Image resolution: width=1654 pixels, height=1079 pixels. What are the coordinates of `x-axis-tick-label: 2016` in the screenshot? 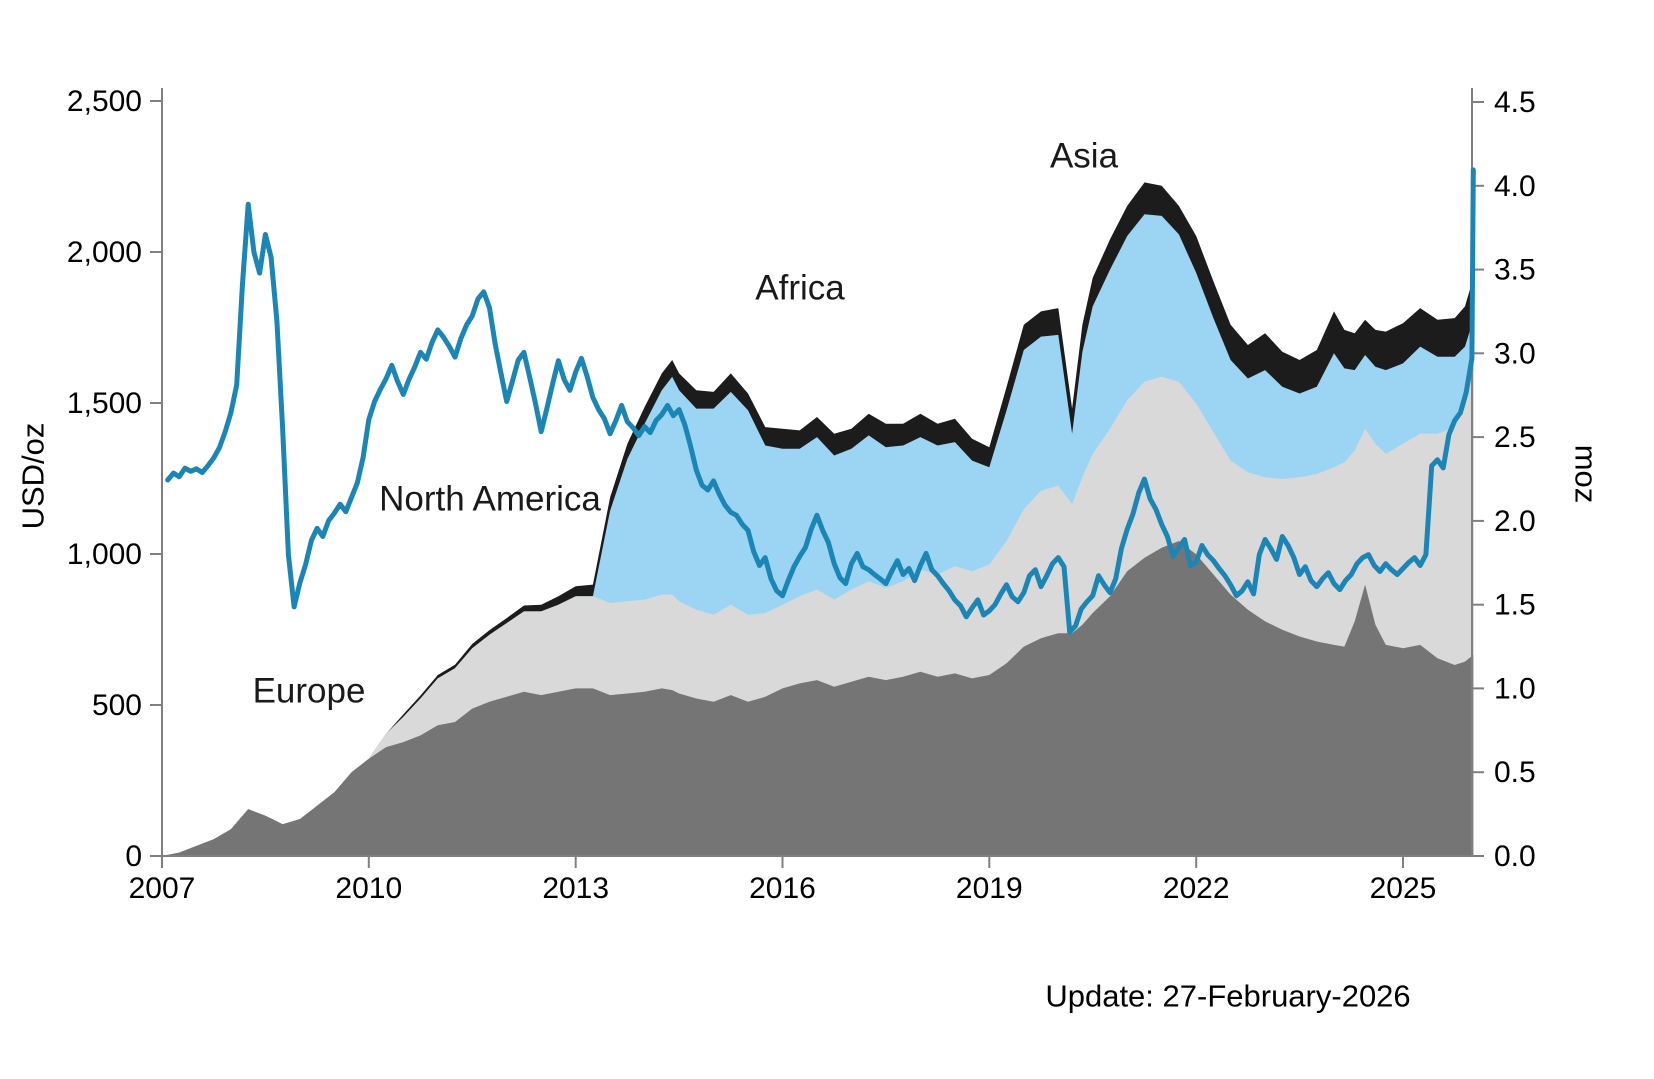 It's located at (782, 888).